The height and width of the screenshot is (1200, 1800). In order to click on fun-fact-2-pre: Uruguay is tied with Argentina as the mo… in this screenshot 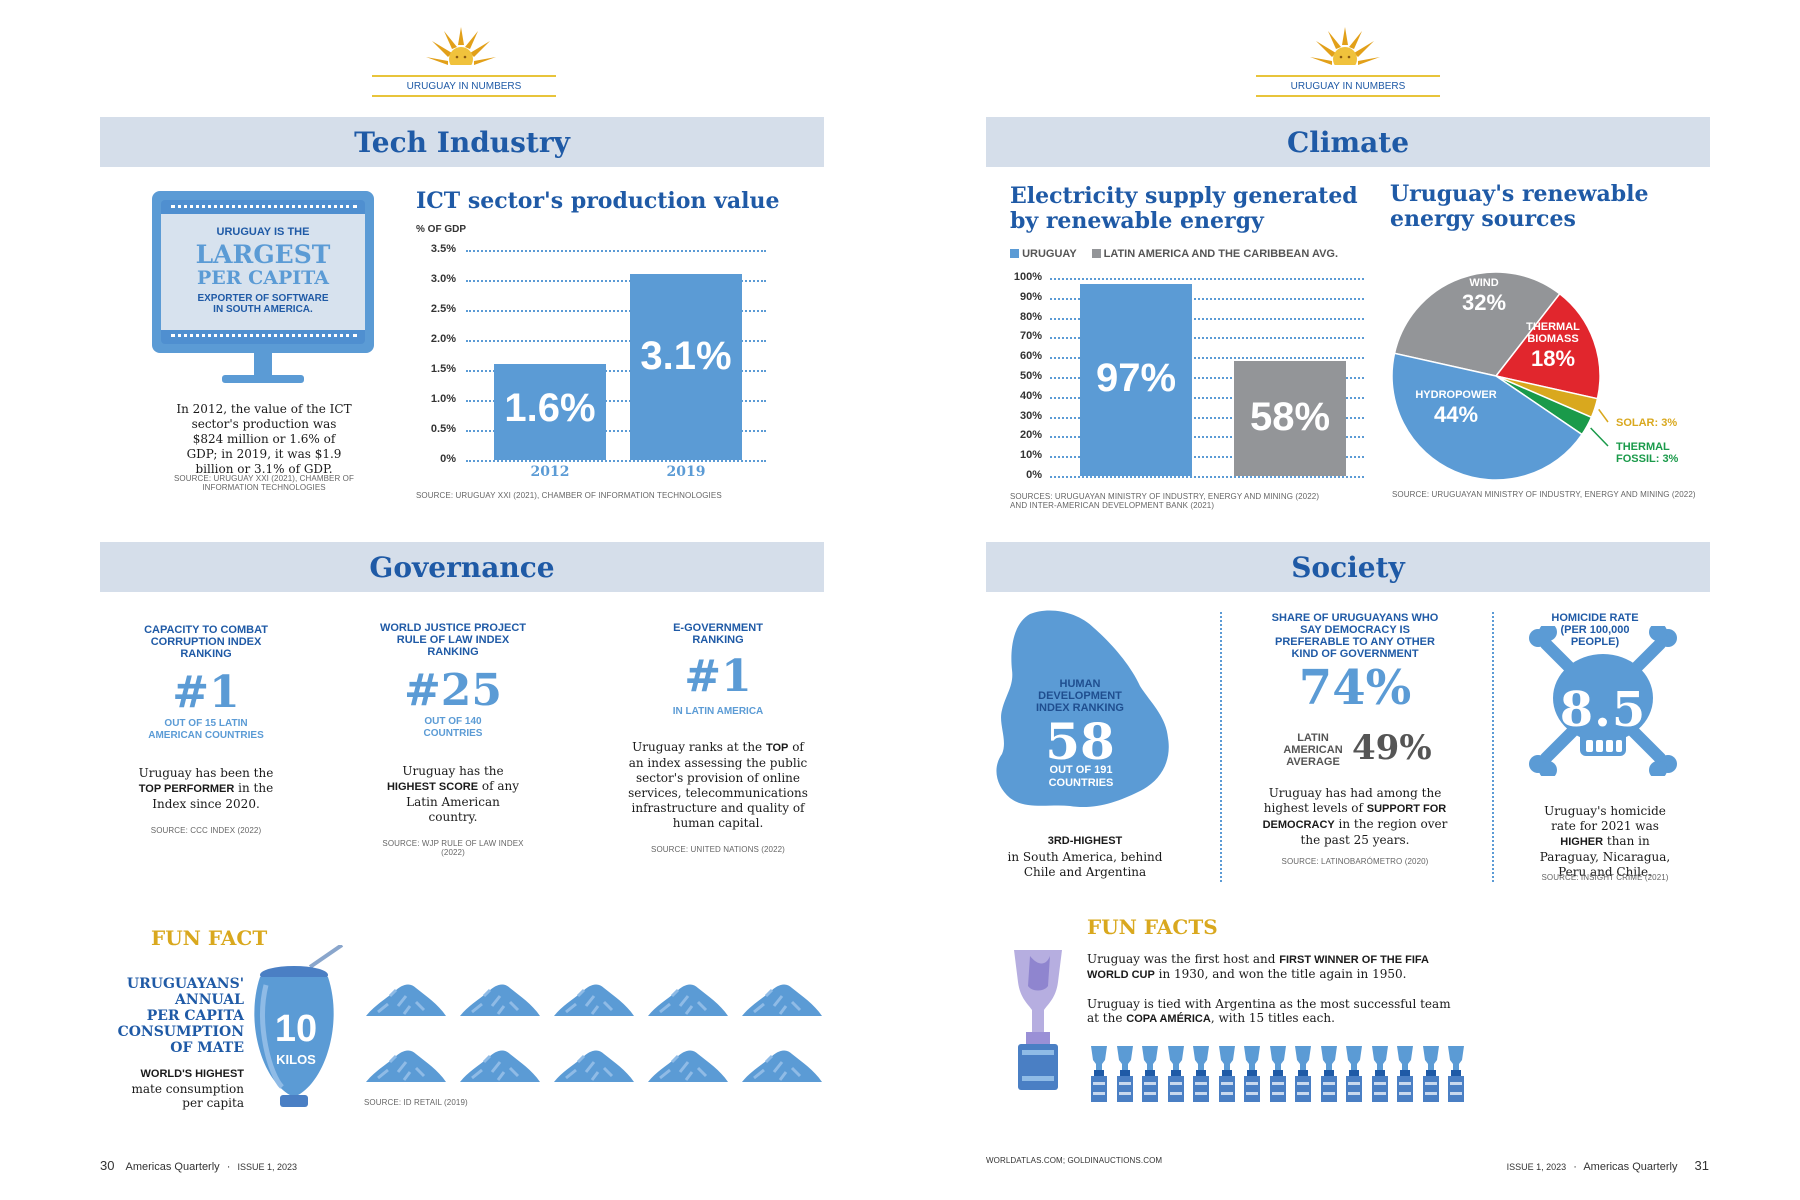, I will do `click(1269, 1011)`.